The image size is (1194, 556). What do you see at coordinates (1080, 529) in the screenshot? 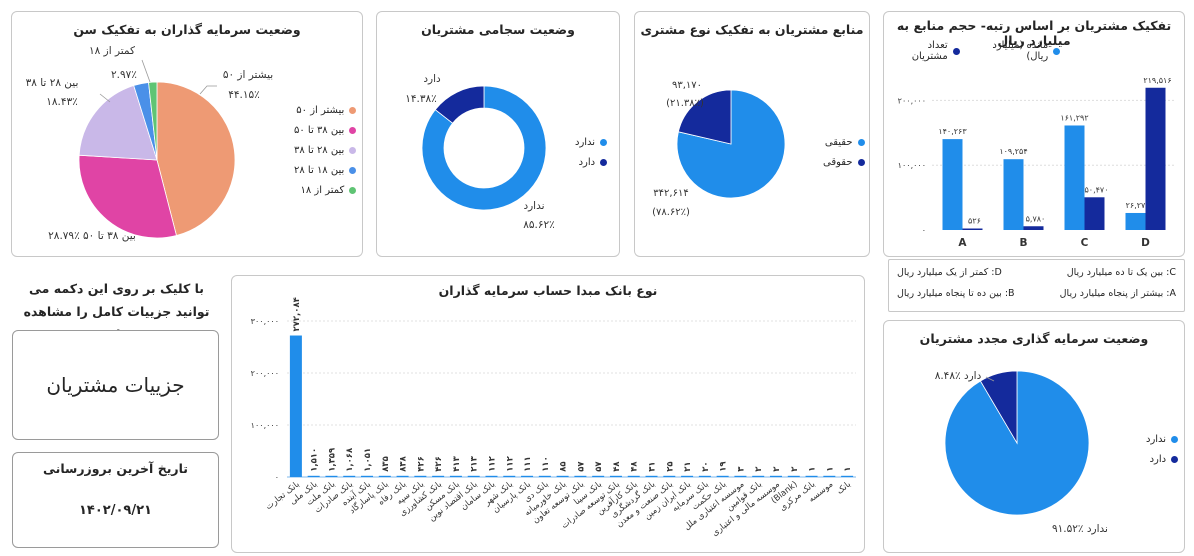
I see `reinvest-label-no: ۹۱.۵۲٪ ندارد` at bounding box center [1080, 529].